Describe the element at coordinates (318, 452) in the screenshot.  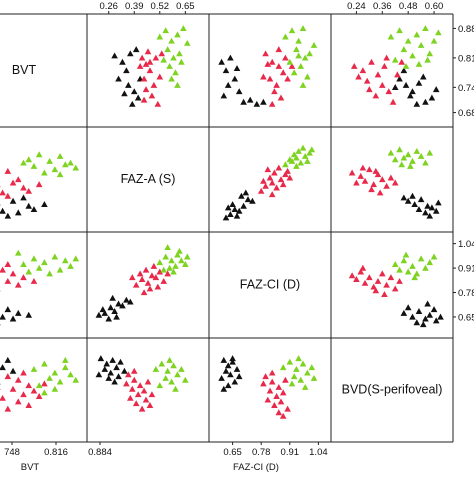
I see `bottom-tick-label: 1.04` at that location.